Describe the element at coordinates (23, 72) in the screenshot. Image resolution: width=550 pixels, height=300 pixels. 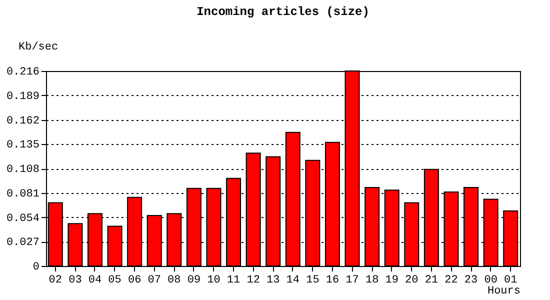
I see `y-tick-label: 0.216` at that location.